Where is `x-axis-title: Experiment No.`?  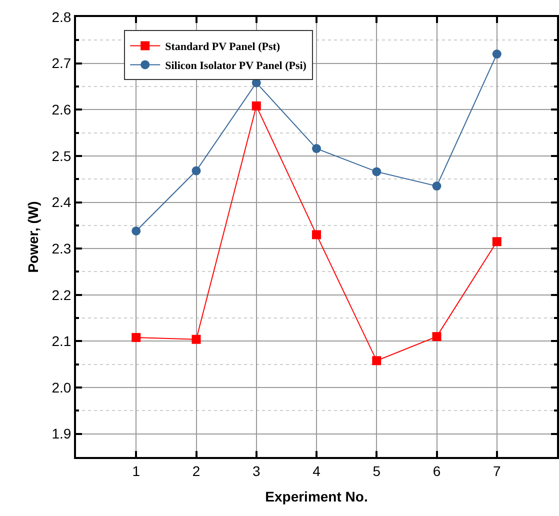
x-axis-title: Experiment No. is located at coordinates (316, 496).